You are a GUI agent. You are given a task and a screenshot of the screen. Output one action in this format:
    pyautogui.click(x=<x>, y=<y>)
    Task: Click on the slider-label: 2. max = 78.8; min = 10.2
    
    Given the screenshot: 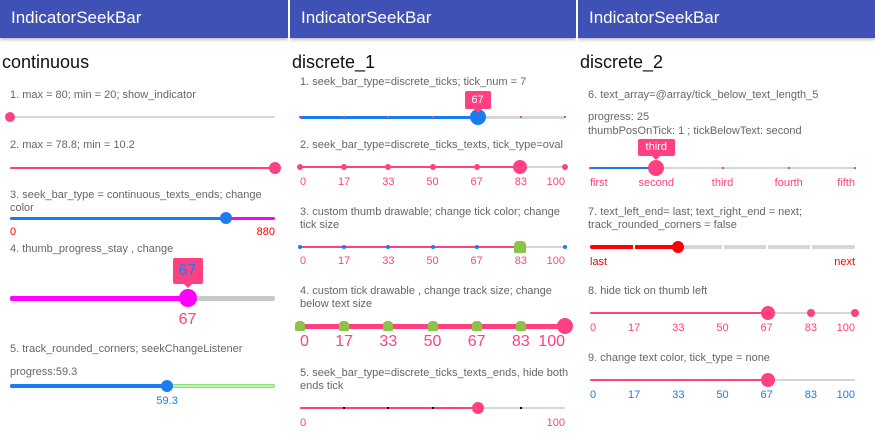 What is the action you would take?
    pyautogui.click(x=72, y=145)
    